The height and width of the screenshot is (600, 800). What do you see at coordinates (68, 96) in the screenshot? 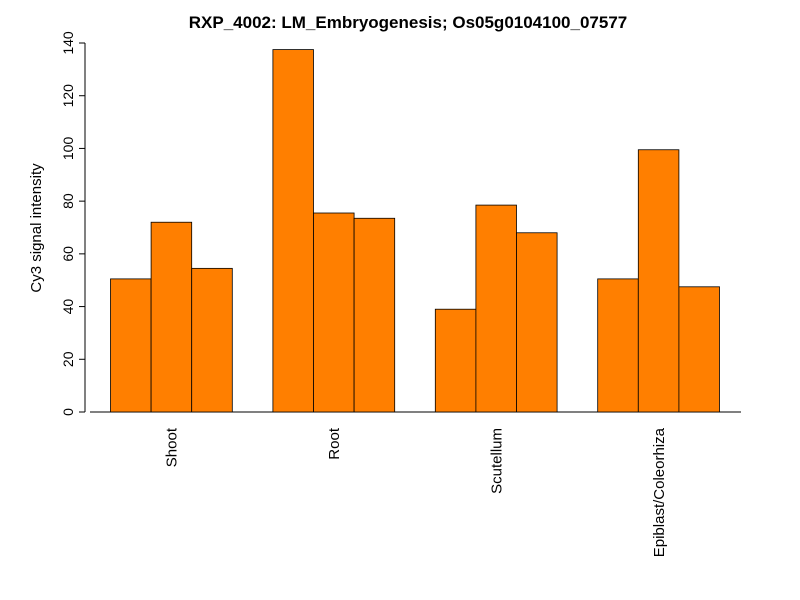
I see `y-tick-label: 120` at bounding box center [68, 96].